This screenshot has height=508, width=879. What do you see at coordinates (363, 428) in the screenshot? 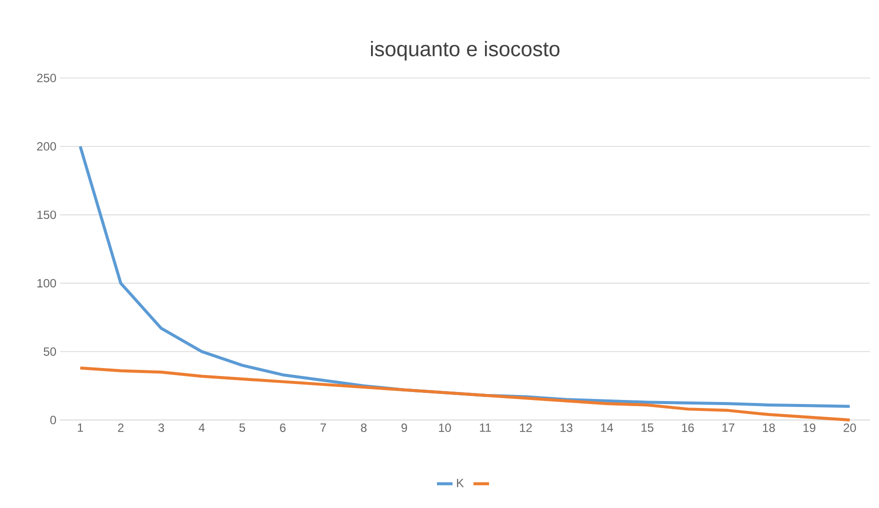
I see `x-tick-label: 8` at bounding box center [363, 428].